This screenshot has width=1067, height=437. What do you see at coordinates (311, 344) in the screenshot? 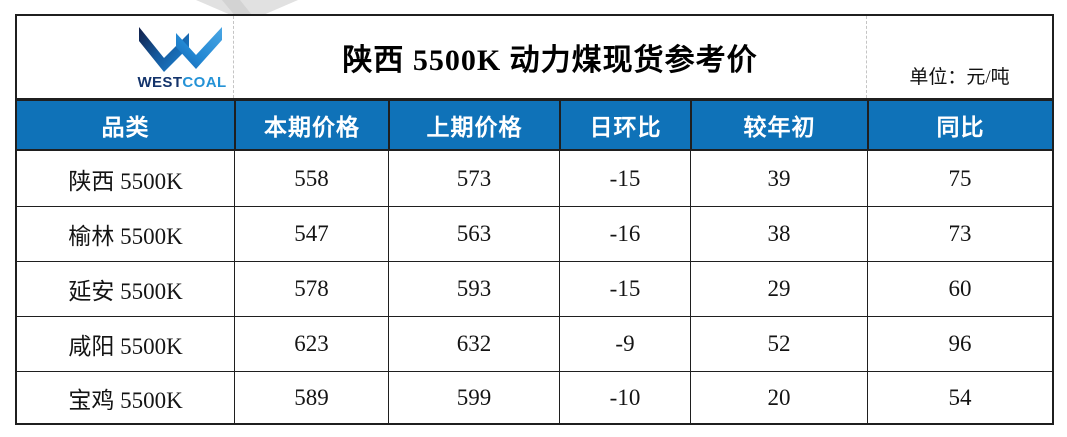
I see `current-price-cell: 623` at bounding box center [311, 344].